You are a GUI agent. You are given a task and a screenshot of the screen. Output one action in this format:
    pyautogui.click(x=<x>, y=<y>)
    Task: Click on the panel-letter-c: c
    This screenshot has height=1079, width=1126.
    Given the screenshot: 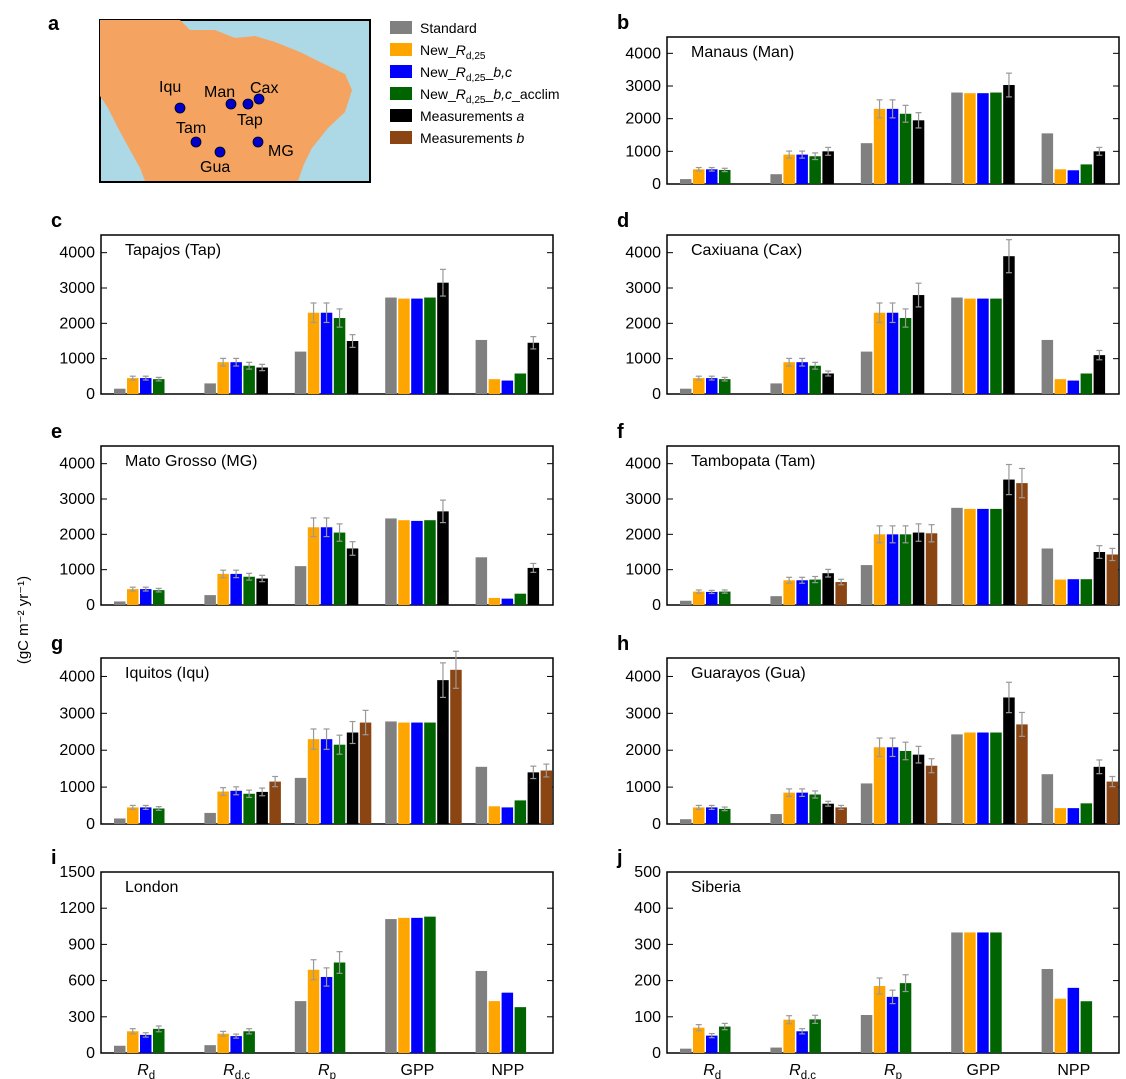 What is the action you would take?
    pyautogui.click(x=56, y=221)
    